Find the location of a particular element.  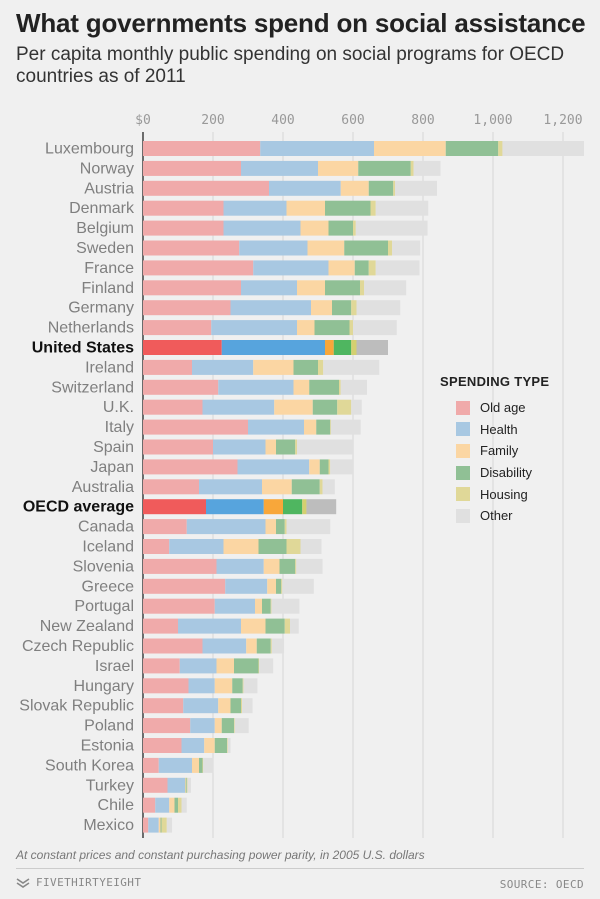

category-label: Sweden is located at coordinates (105, 248).